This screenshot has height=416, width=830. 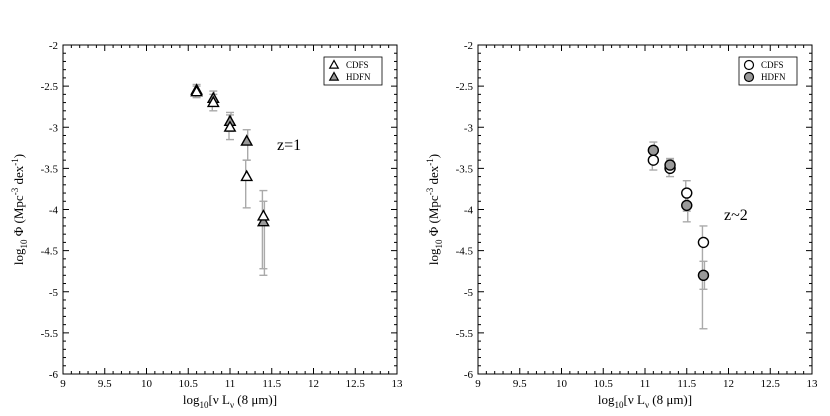 What do you see at coordinates (289, 145) in the screenshot?
I see `redshift-annotation: z=1` at bounding box center [289, 145].